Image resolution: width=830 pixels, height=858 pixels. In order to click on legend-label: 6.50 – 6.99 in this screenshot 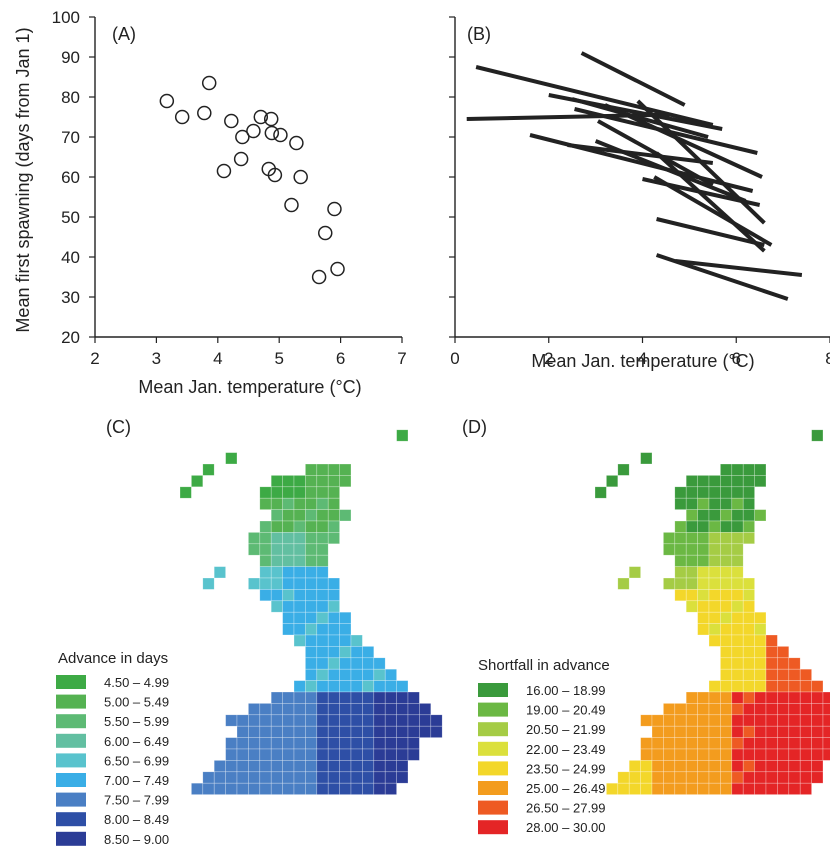, I will do `click(136, 760)`.